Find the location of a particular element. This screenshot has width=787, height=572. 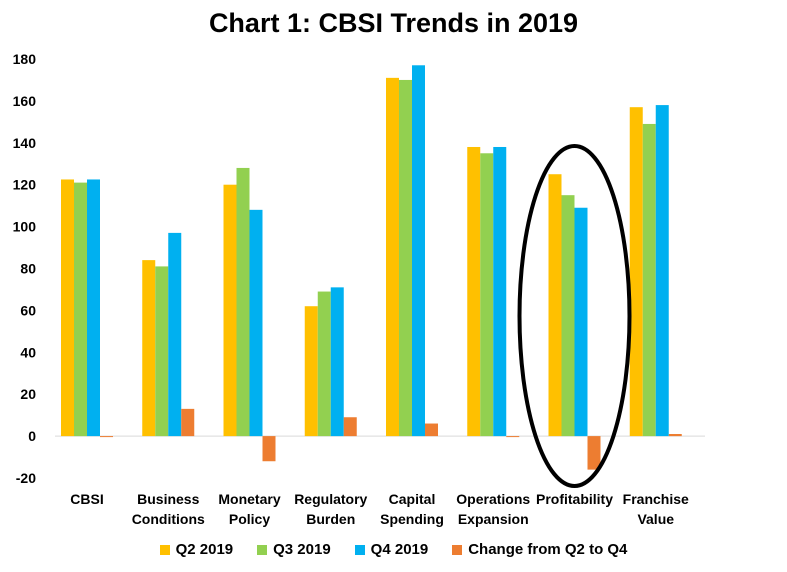

y-tick-label: 160 is located at coordinates (25, 101).